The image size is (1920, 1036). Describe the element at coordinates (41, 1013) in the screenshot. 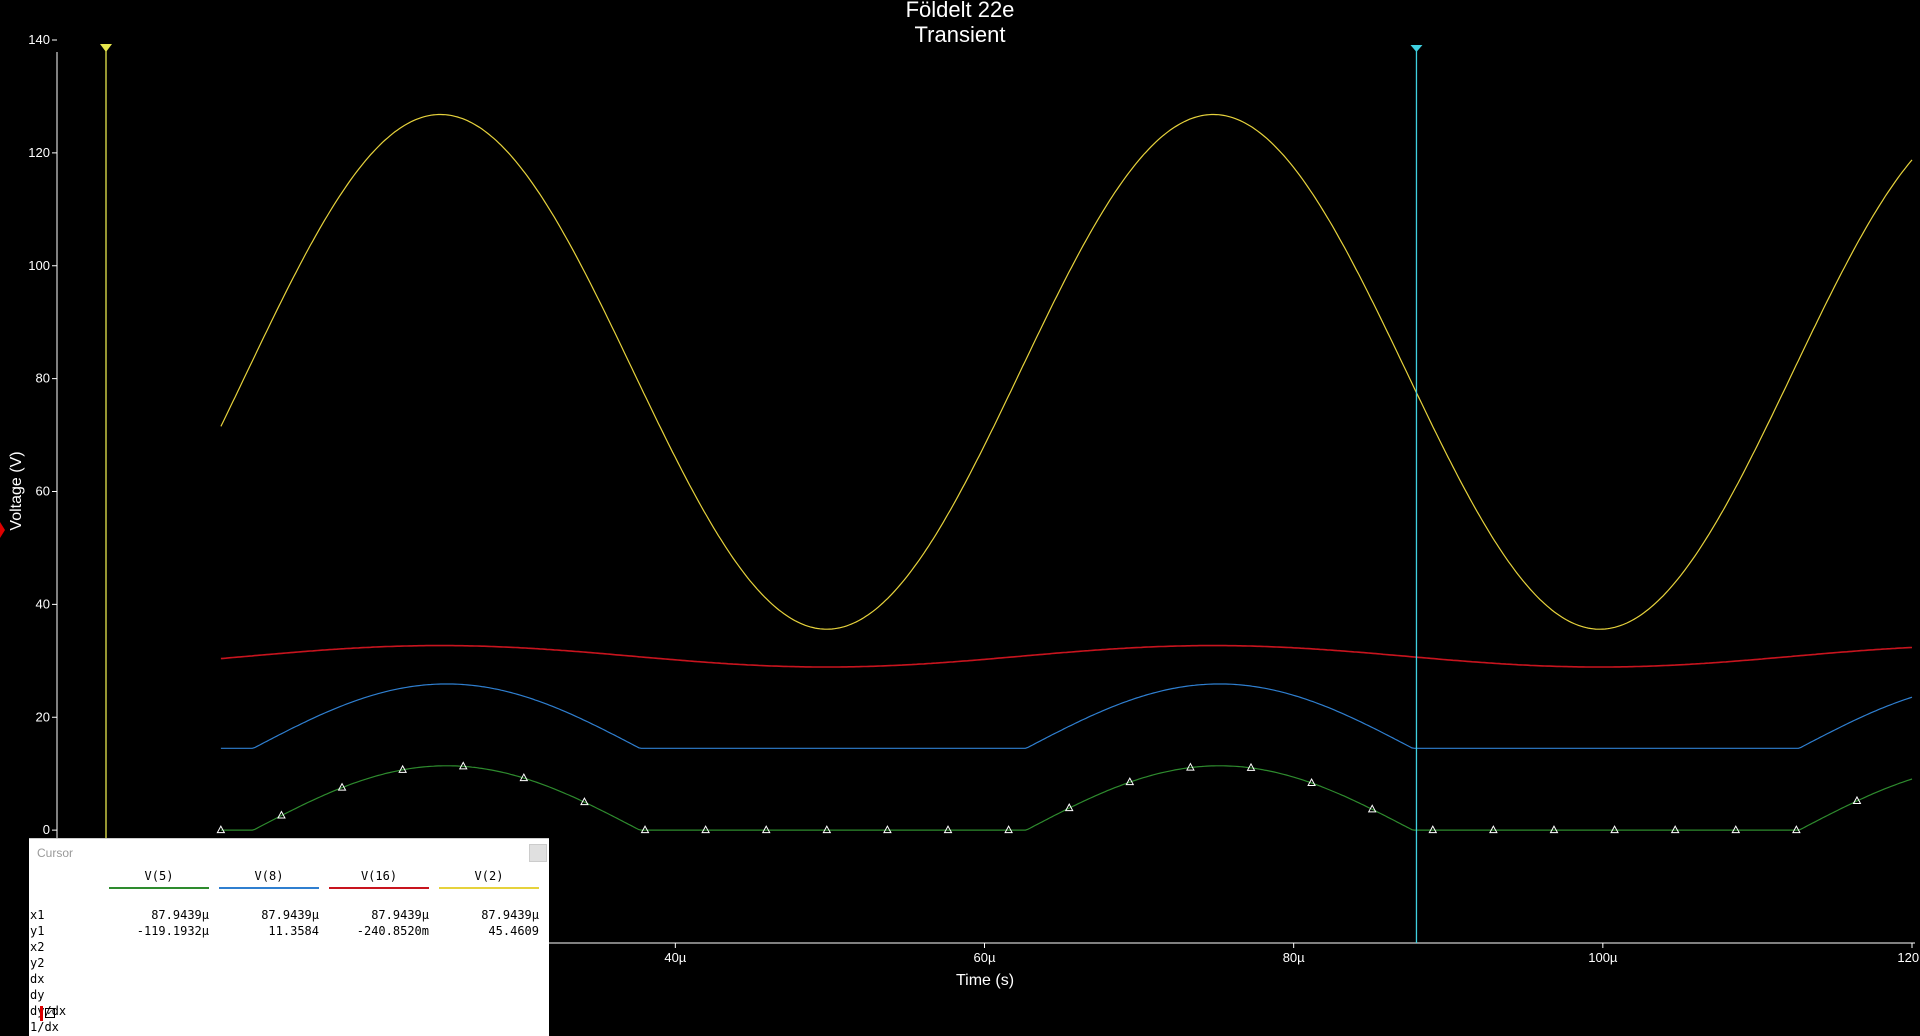

I see `selection-marker` at that location.